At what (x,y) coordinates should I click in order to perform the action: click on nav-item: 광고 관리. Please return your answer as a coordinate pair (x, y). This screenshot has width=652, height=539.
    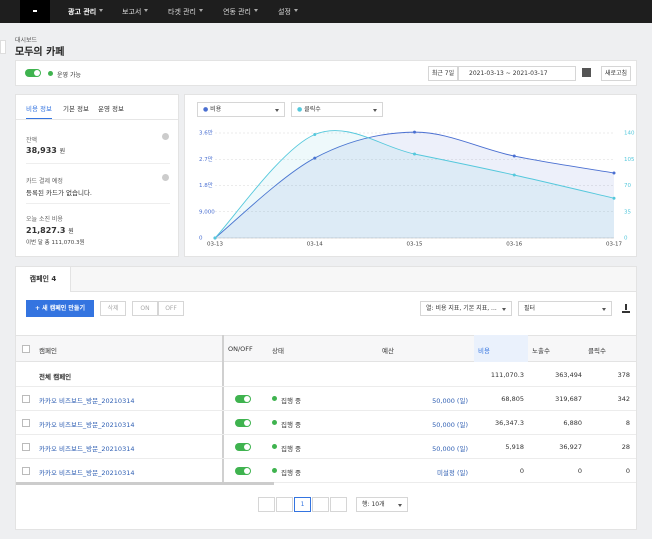
    Looking at the image, I should click on (85, 12).